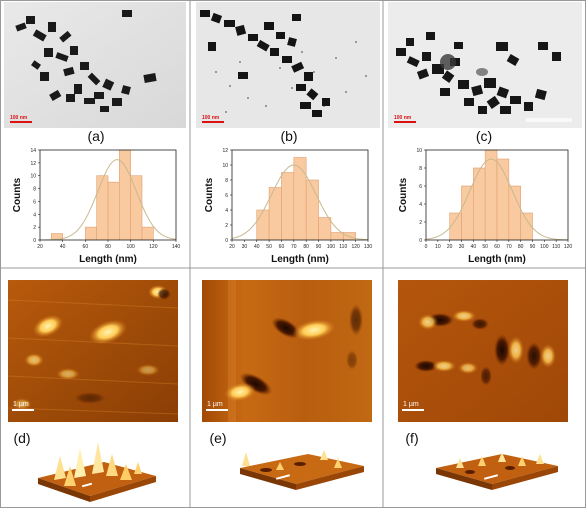  What do you see at coordinates (302, 470) in the screenshot?
I see `afm-3d-e` at bounding box center [302, 470].